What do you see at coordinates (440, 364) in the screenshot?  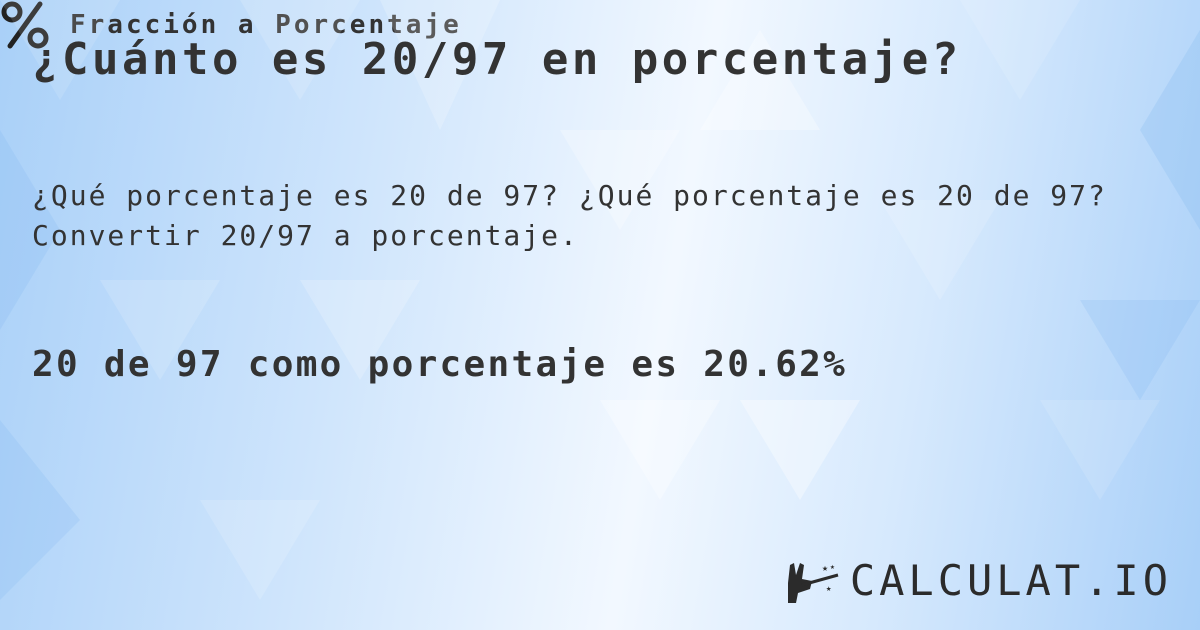 I see `result-text: 20 de 97 como porcentaje es 20.62%` at bounding box center [440, 364].